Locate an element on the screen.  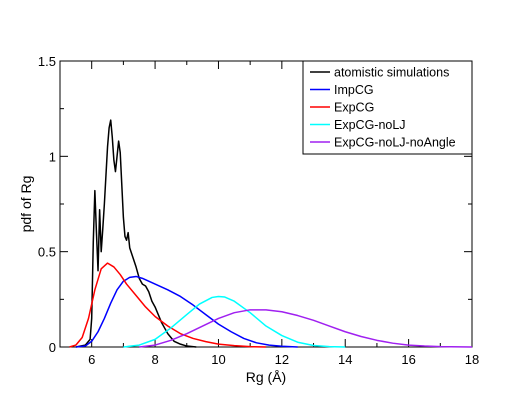
series-line-expcg is located at coordinates (168, 305).